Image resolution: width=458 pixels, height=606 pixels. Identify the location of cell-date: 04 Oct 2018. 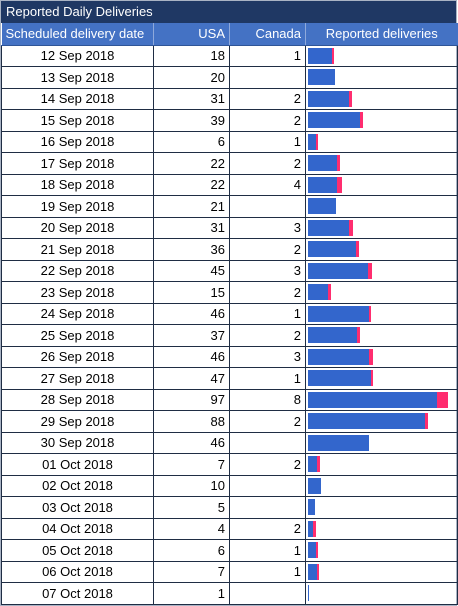
(77, 528).